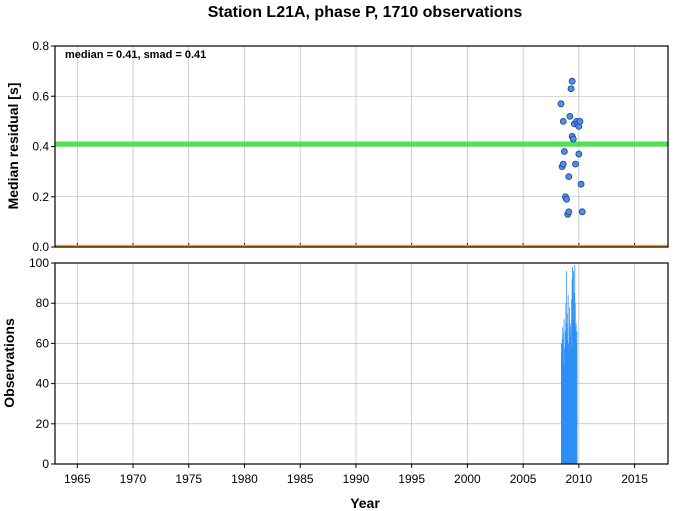 The width and height of the screenshot is (677, 511). I want to click on xtick-label-1: 1970, so click(133, 479).